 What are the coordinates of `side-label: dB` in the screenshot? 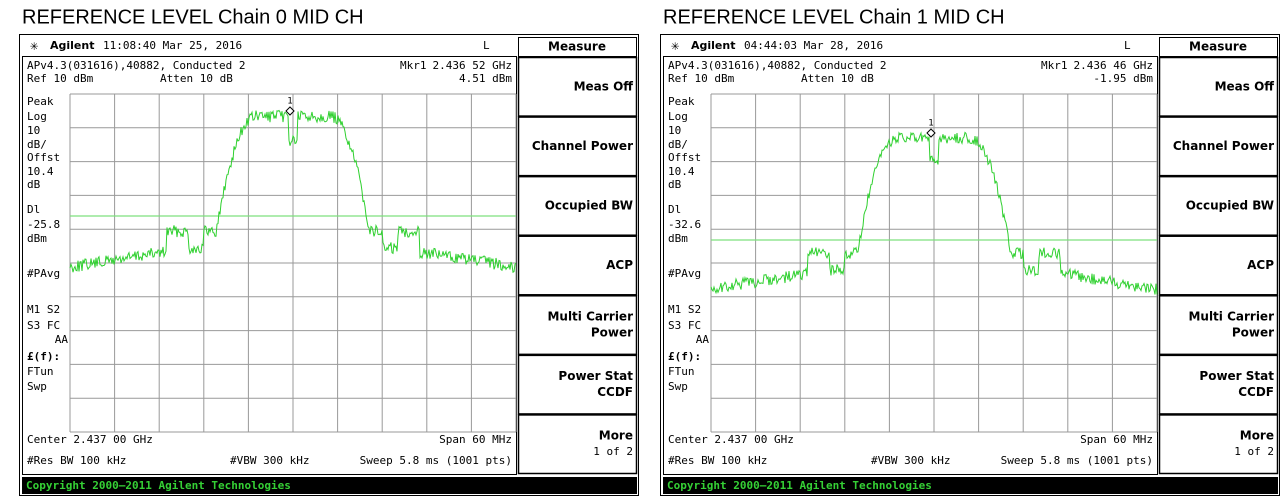 It's located at (34, 184).